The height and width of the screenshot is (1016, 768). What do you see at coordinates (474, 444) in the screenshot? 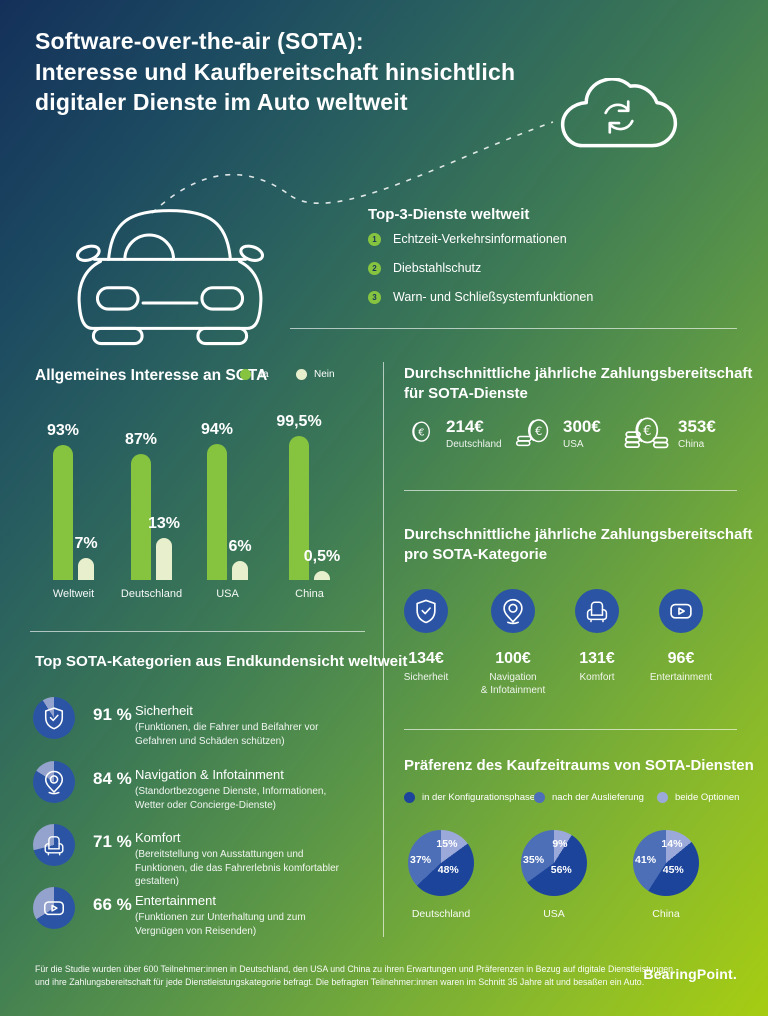
I see `payment-country: Deutschland` at bounding box center [474, 444].